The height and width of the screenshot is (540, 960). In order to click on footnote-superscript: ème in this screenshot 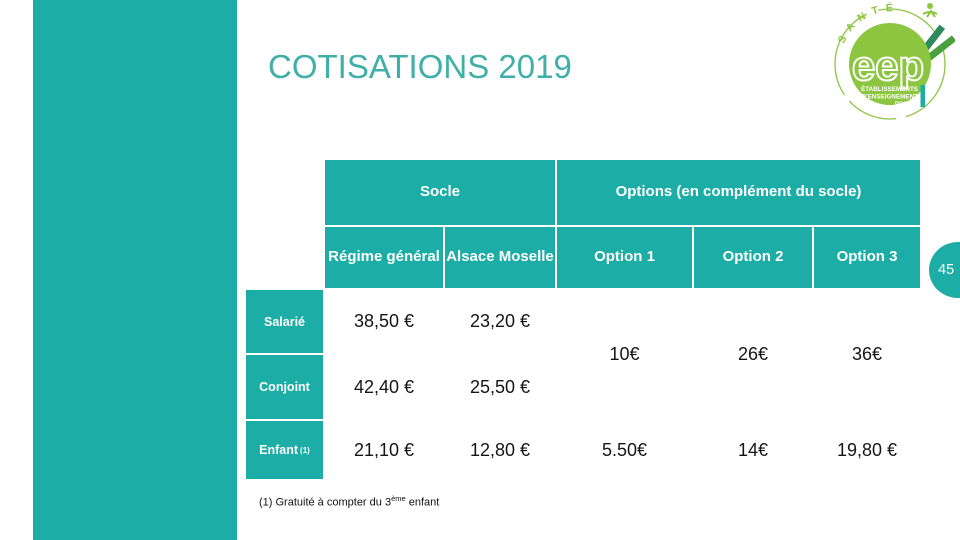, I will do `click(398, 498)`.